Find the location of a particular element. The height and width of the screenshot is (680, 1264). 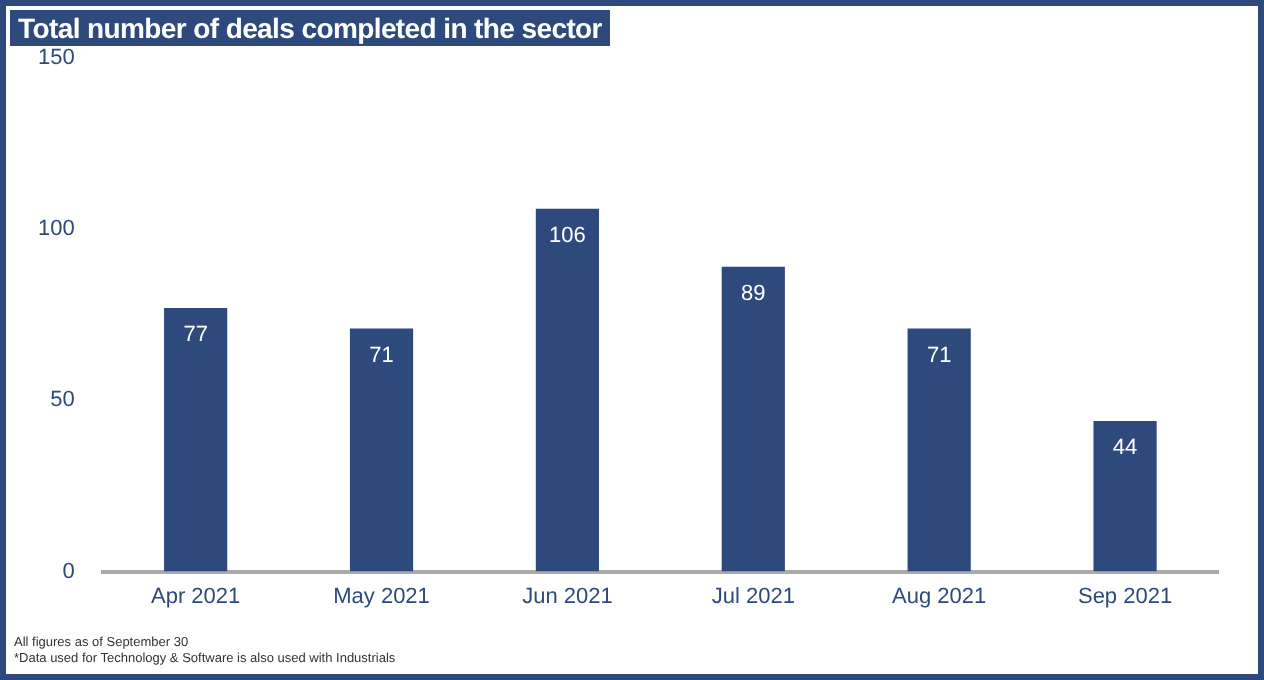

y-tick-label: 0 is located at coordinates (68, 571).